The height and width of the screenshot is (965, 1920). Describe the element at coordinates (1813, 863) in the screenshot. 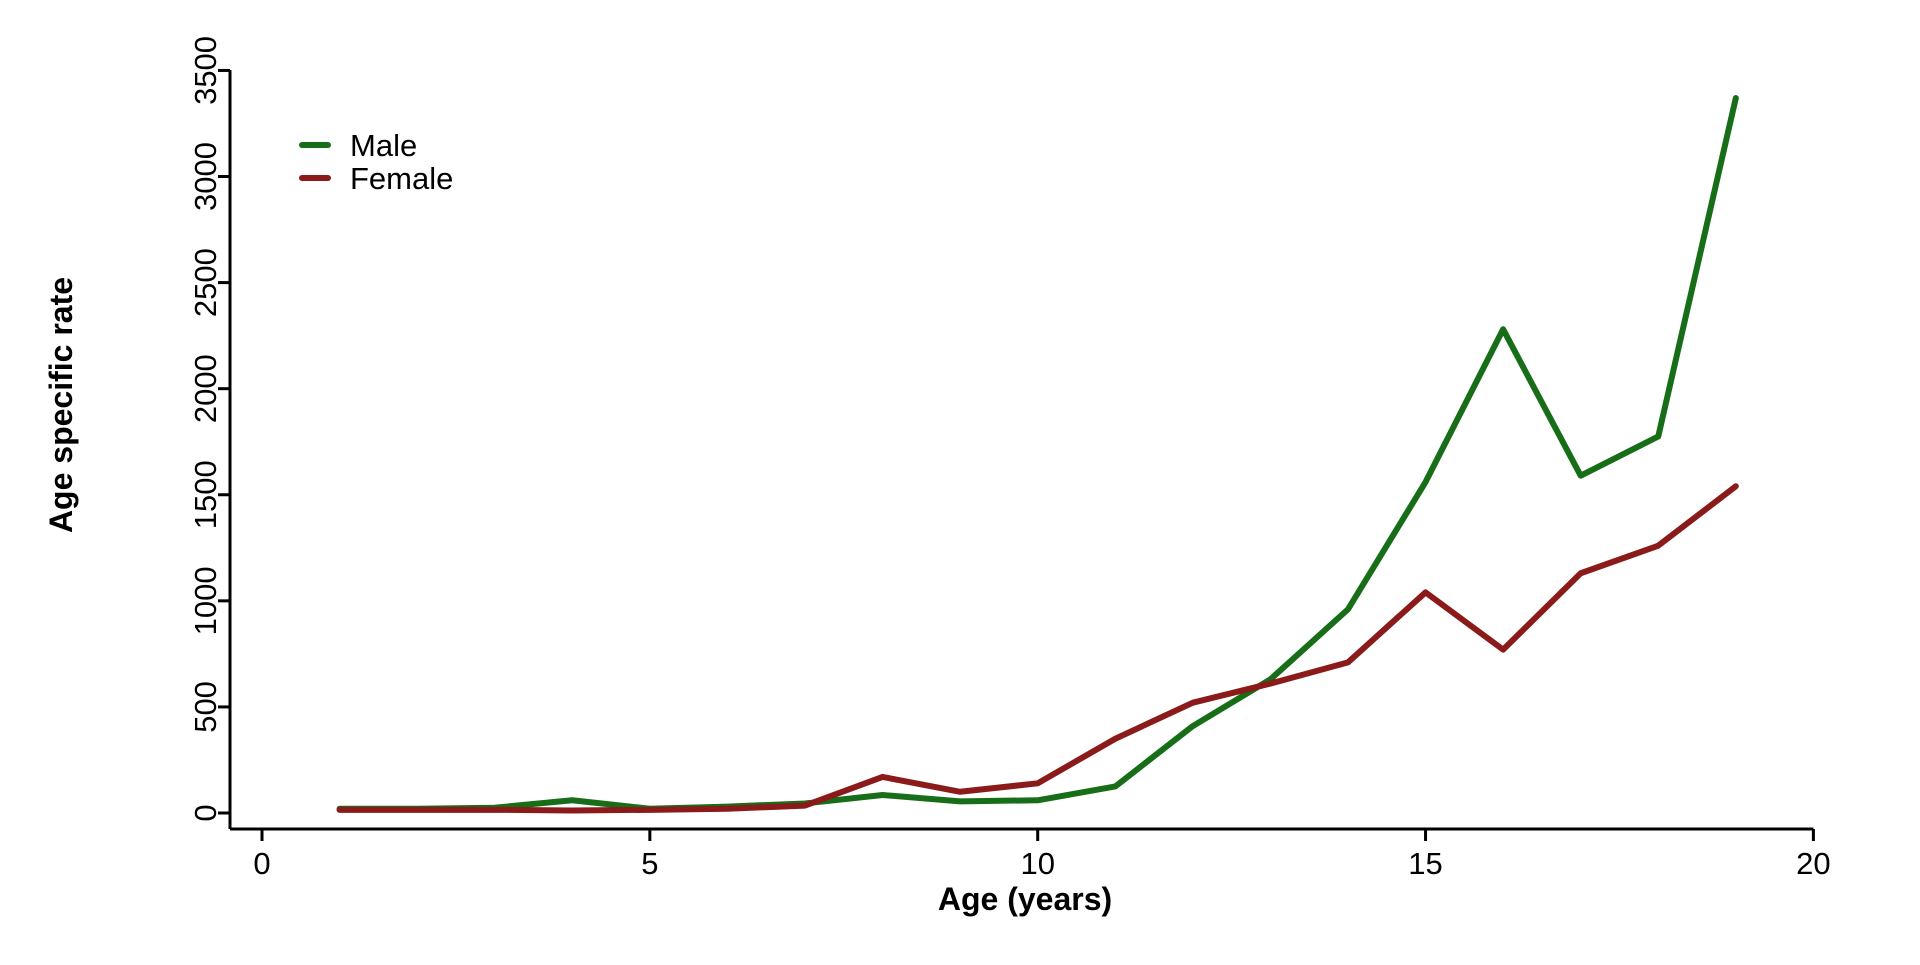

I see `x-tick-label: 20` at that location.